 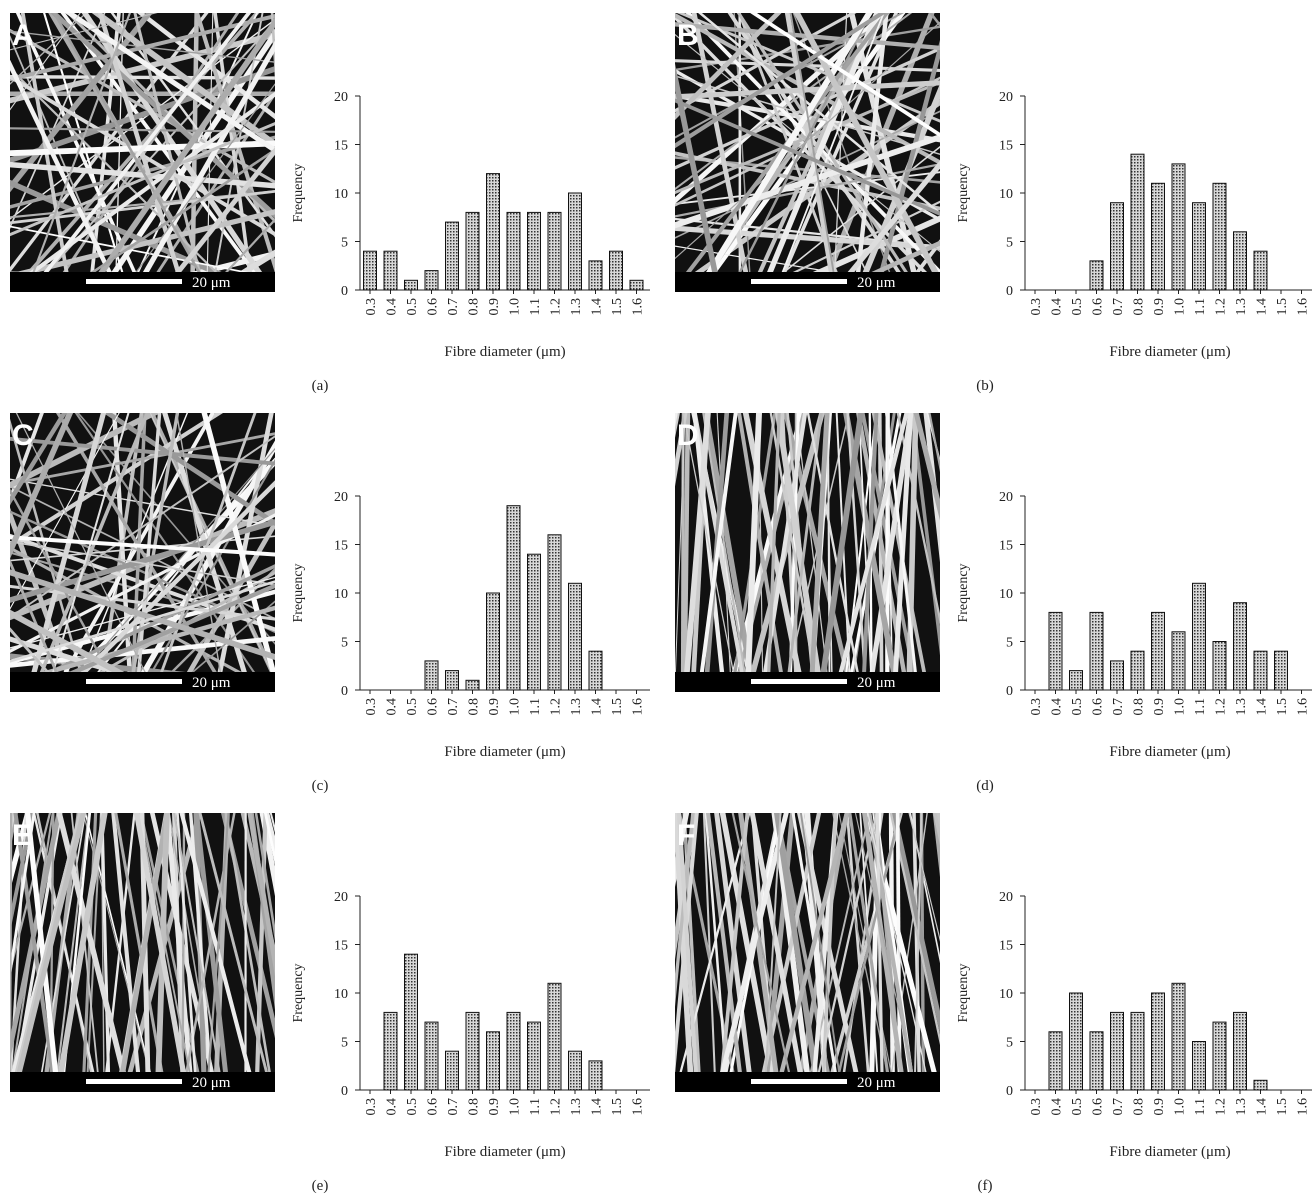 I want to click on x-tick-label: 1.6, so click(x=1303, y=307).